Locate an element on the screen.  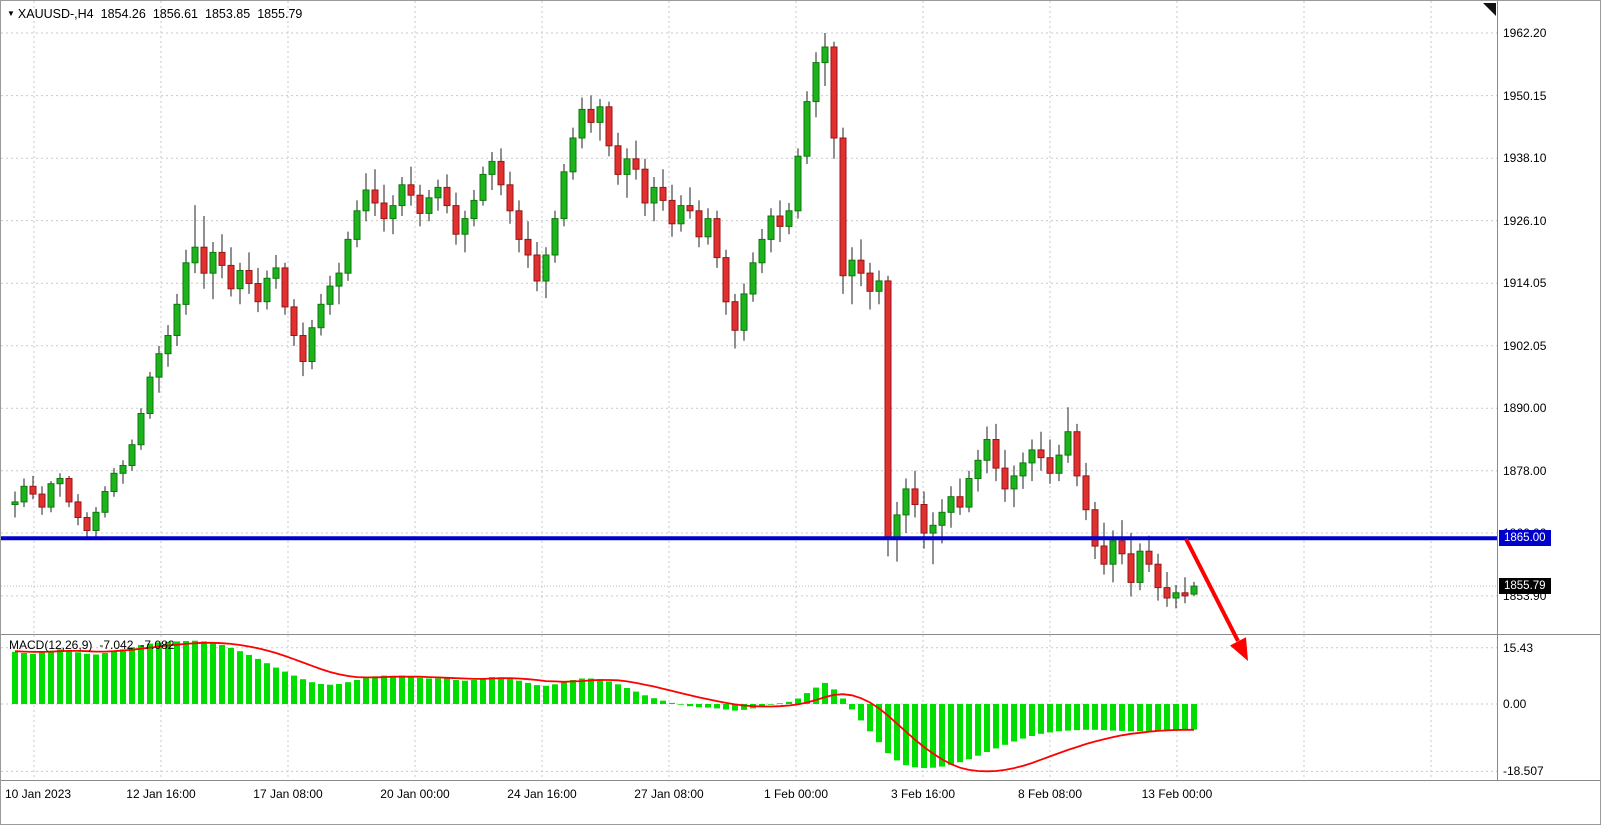
price-axis-label: 1938.10 is located at coordinates (1525, 158).